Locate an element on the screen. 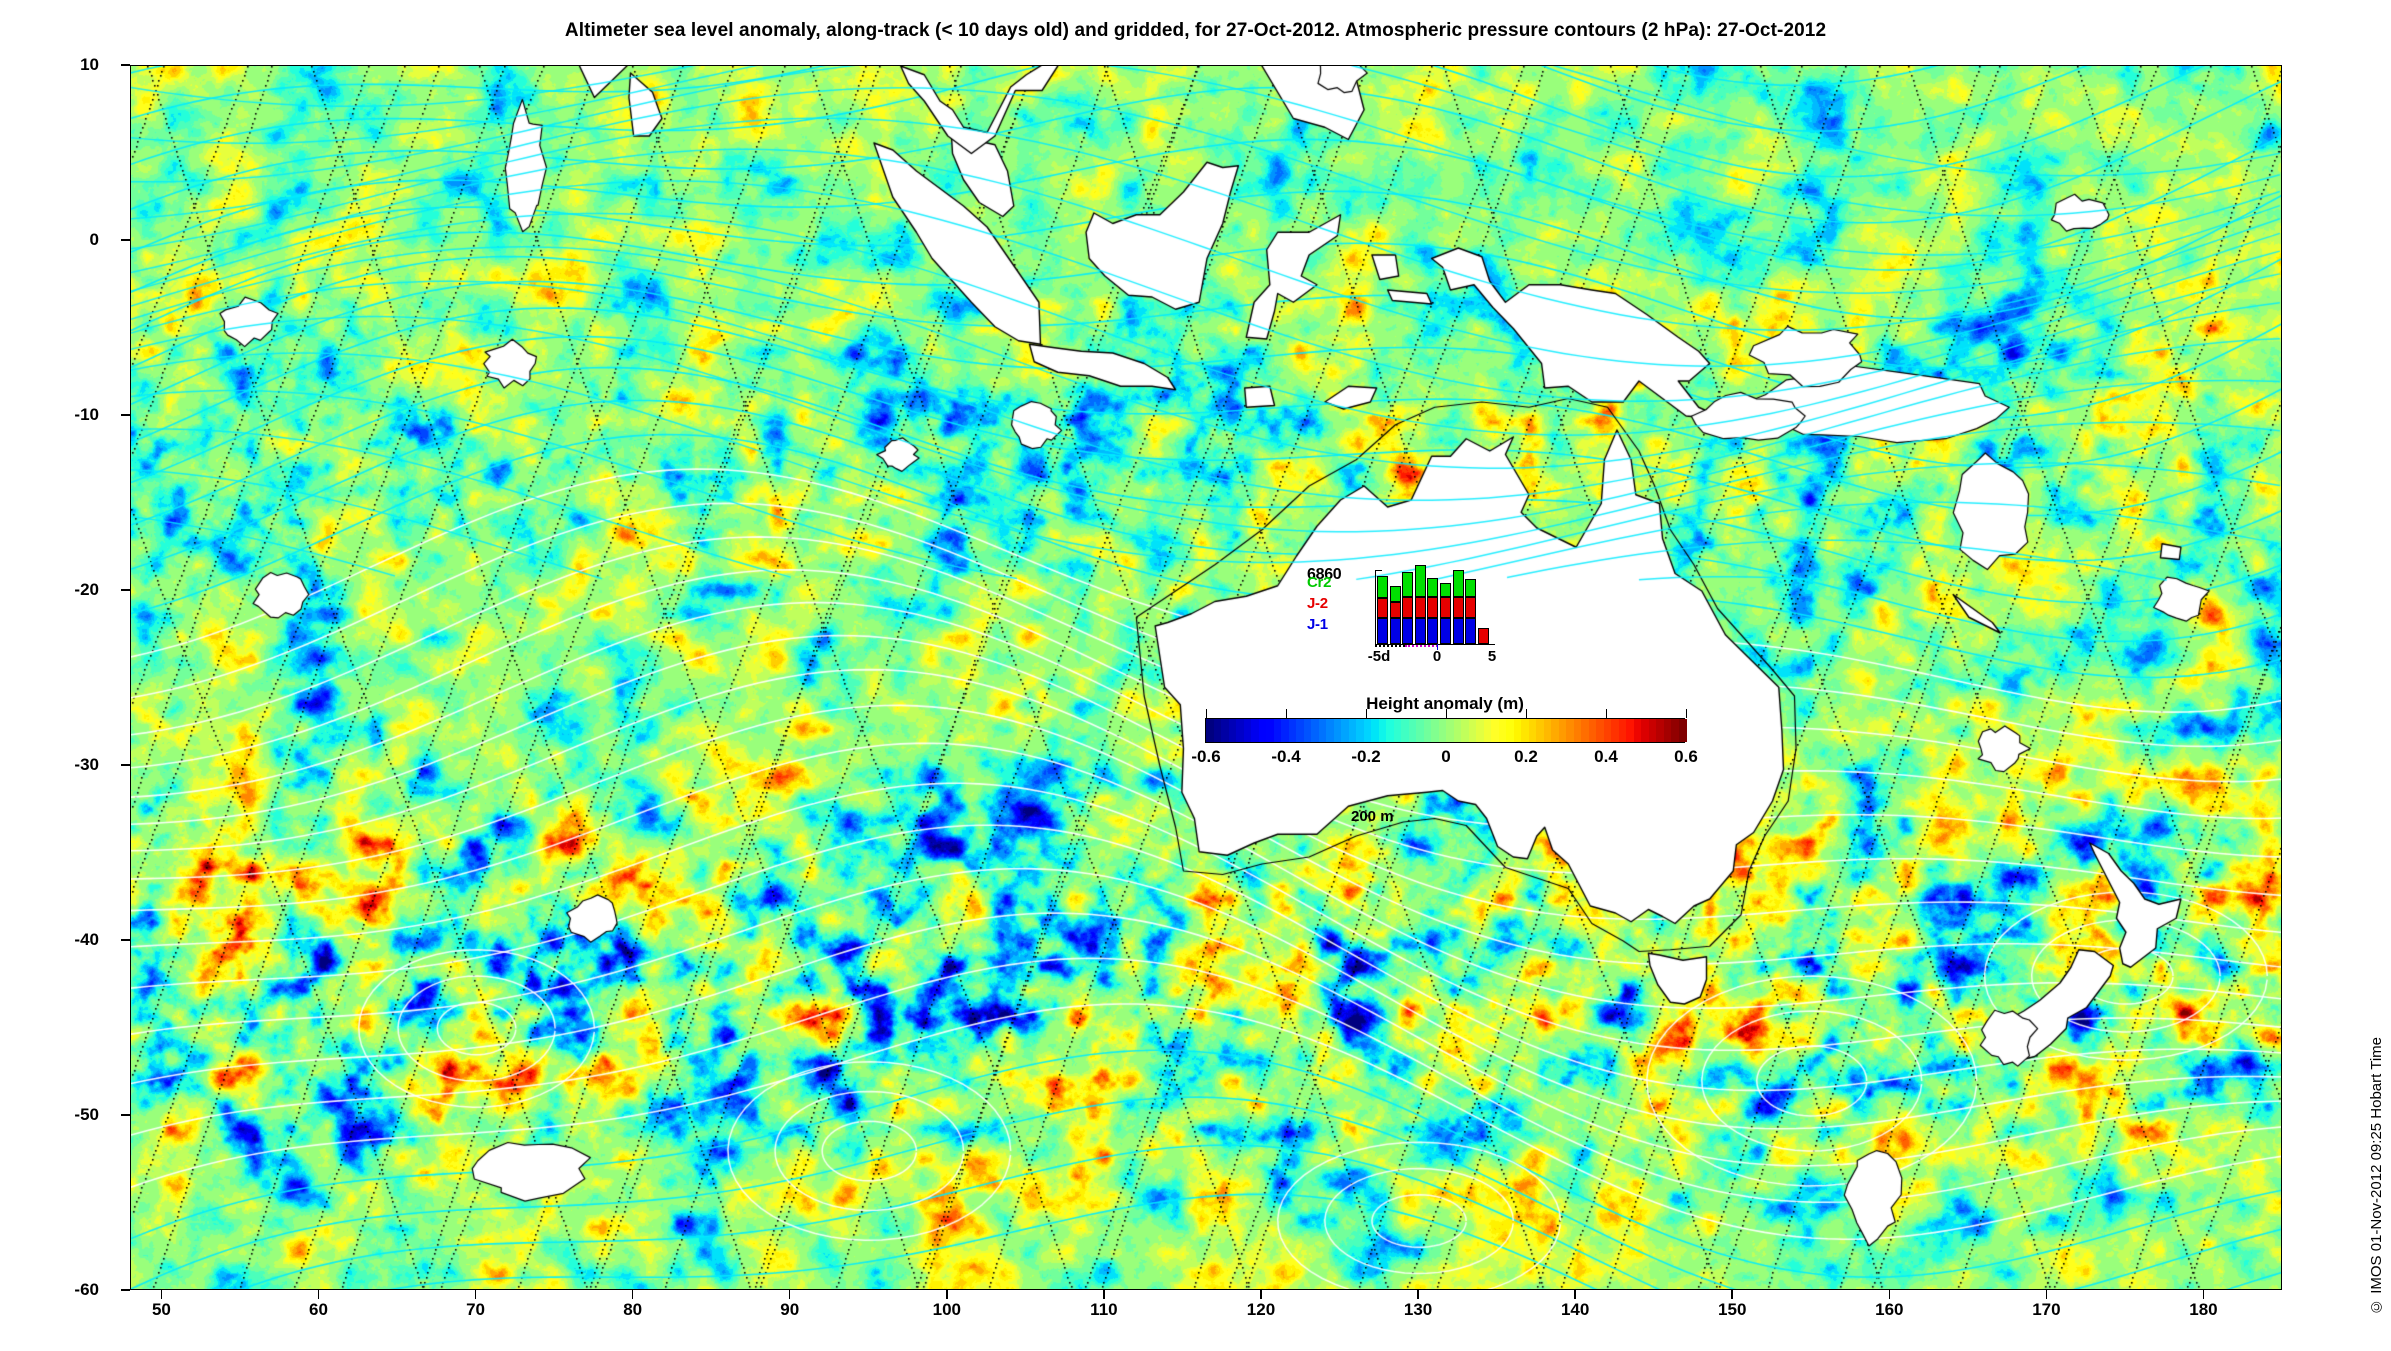 This screenshot has height=1351, width=2391. y-tick-label: -10 is located at coordinates (86, 414).